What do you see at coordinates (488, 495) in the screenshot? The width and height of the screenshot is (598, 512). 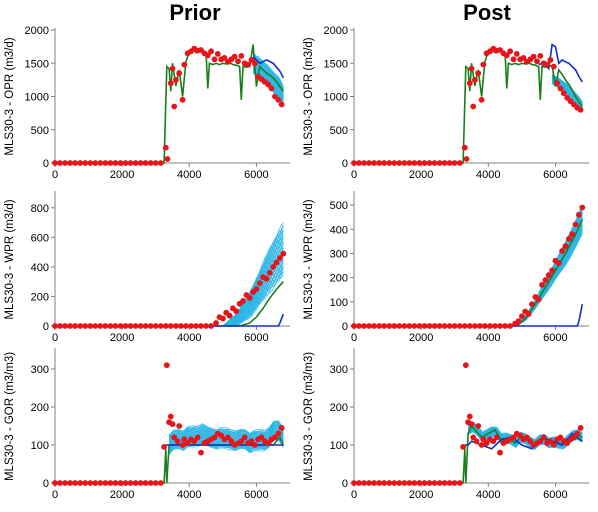 I see `x-tick-label: 4000` at bounding box center [488, 495].